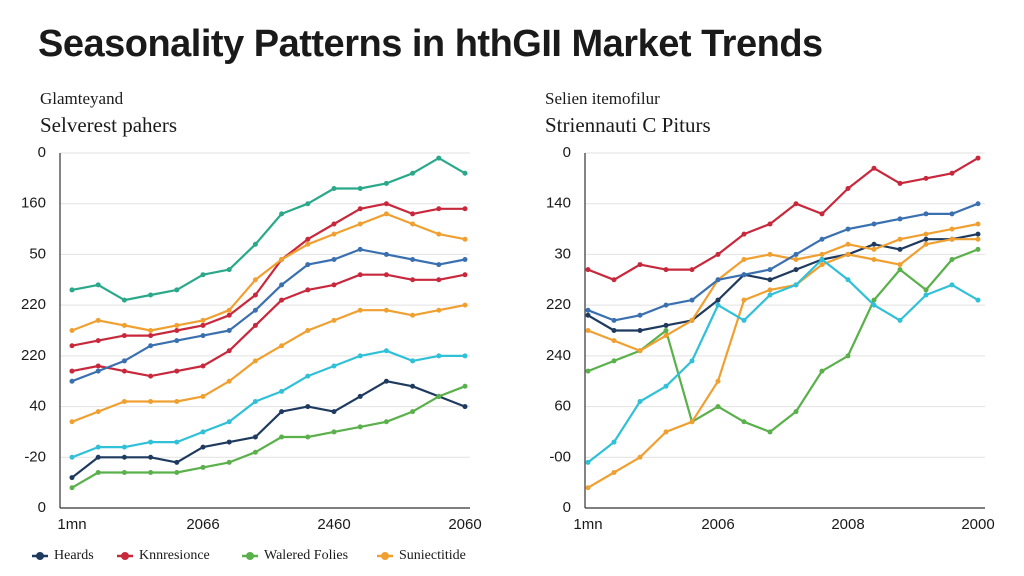 The width and height of the screenshot is (1024, 576). I want to click on x-tick-label: 2006, so click(717, 524).